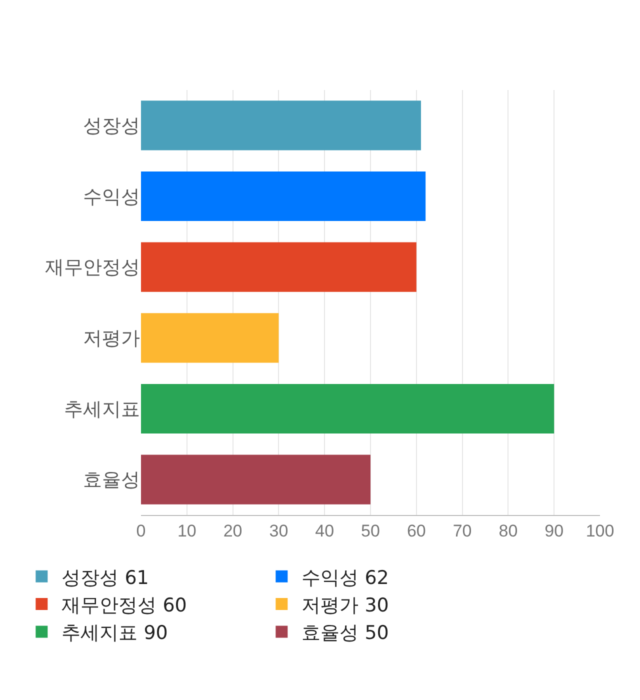 This screenshot has width=640, height=700. I want to click on y-tick-label: 성장성, so click(111, 126).